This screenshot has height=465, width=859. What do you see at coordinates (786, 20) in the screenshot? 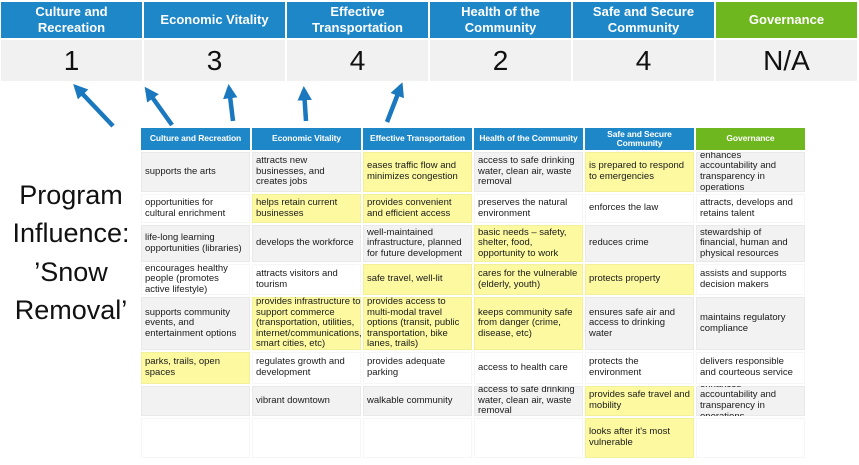
I see `summary-header-cell: Governance` at bounding box center [786, 20].